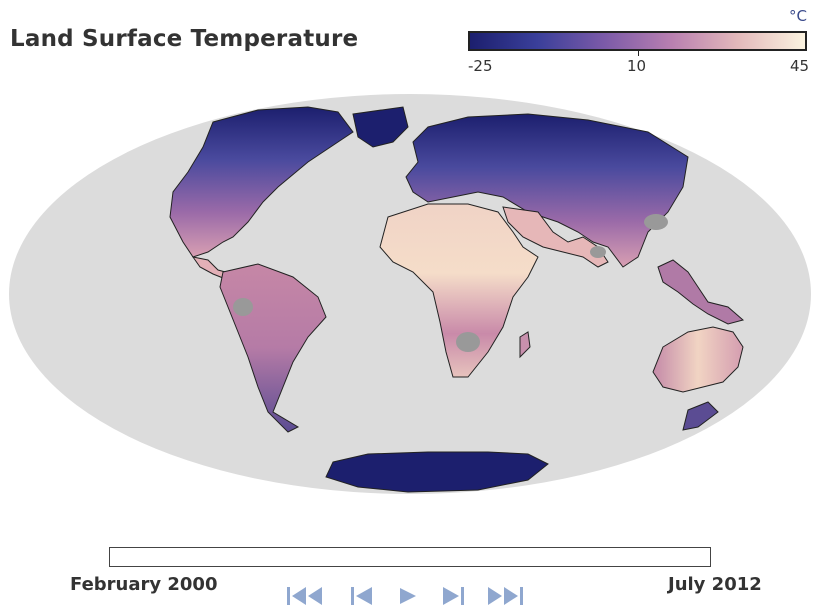  Describe the element at coordinates (800, 66) in the screenshot. I see `legend-tick-max: 45` at that location.